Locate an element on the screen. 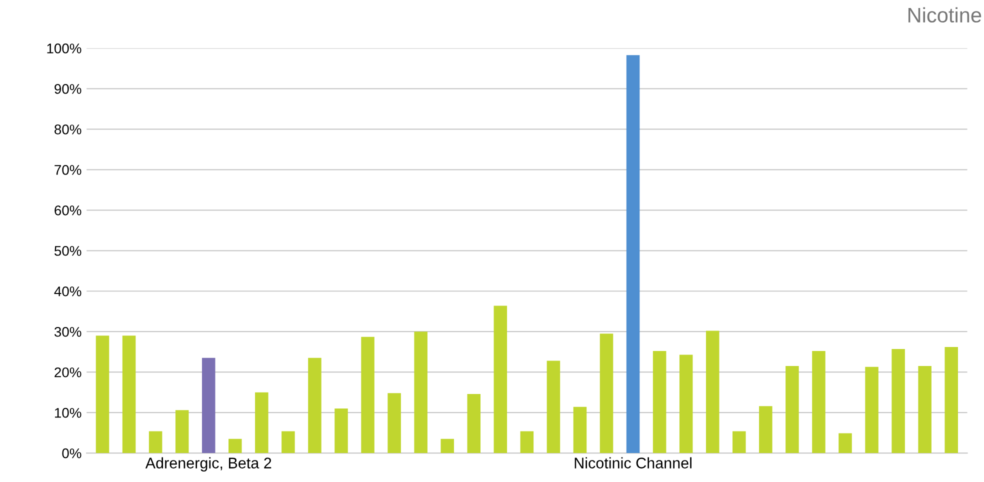 Image resolution: width=984 pixels, height=482 pixels. y-tick-label: 80% is located at coordinates (68, 129).